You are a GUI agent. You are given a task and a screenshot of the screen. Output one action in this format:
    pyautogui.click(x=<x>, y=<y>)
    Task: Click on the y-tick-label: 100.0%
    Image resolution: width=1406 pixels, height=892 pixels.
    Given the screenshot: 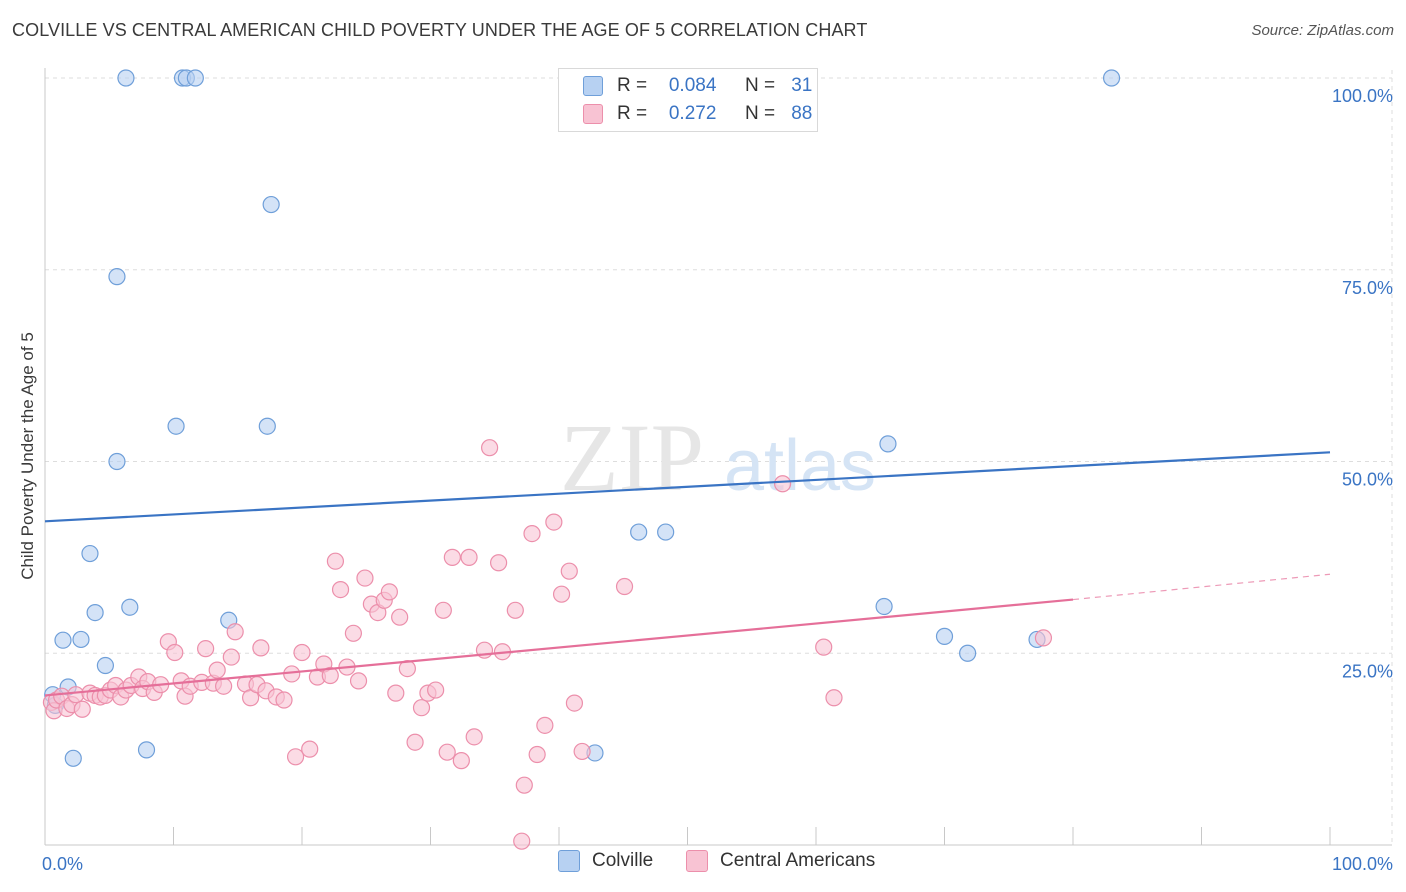 What is the action you would take?
    pyautogui.click(x=1362, y=96)
    